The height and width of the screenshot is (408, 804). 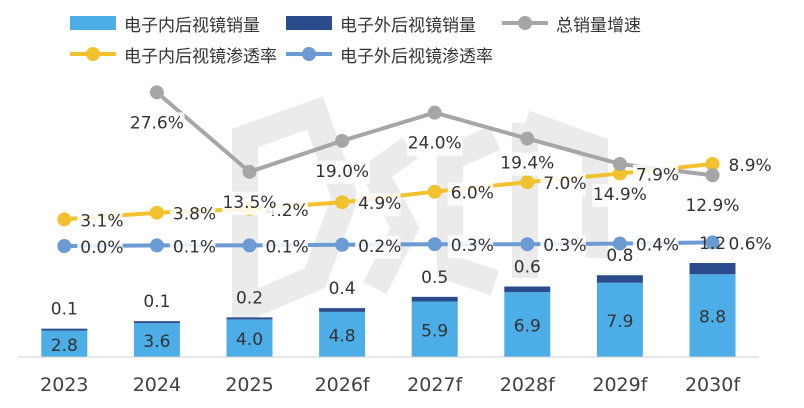 I want to click on legend-label-outer-sales: 电子外后视镜销量, so click(x=408, y=25).